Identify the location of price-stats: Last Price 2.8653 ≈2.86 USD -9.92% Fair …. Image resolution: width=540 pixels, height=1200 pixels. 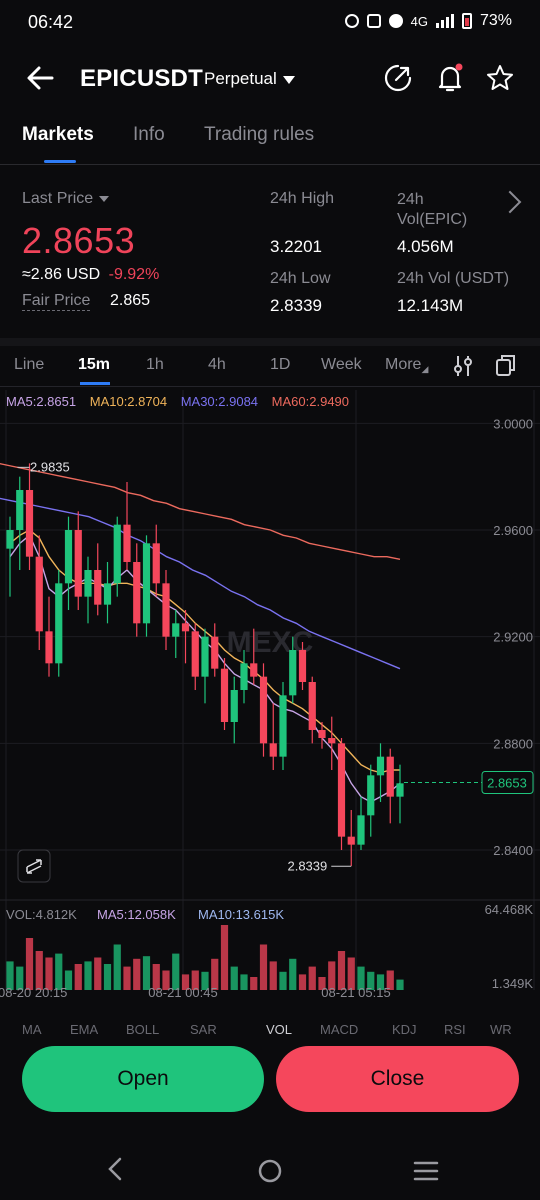
(270, 250).